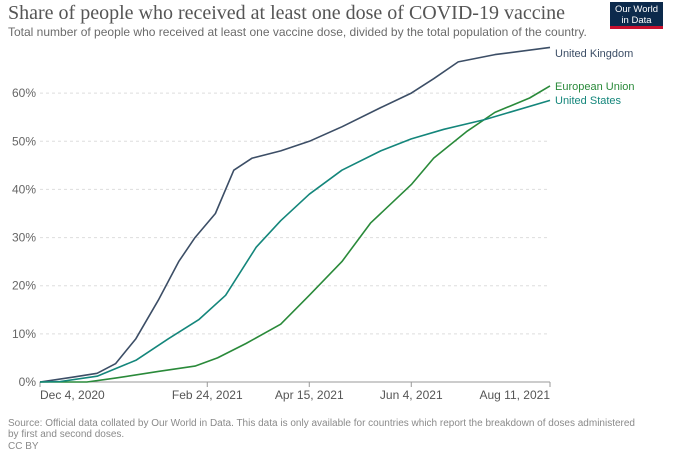  What do you see at coordinates (24, 141) in the screenshot?
I see `y-tick-label: 50%` at bounding box center [24, 141].